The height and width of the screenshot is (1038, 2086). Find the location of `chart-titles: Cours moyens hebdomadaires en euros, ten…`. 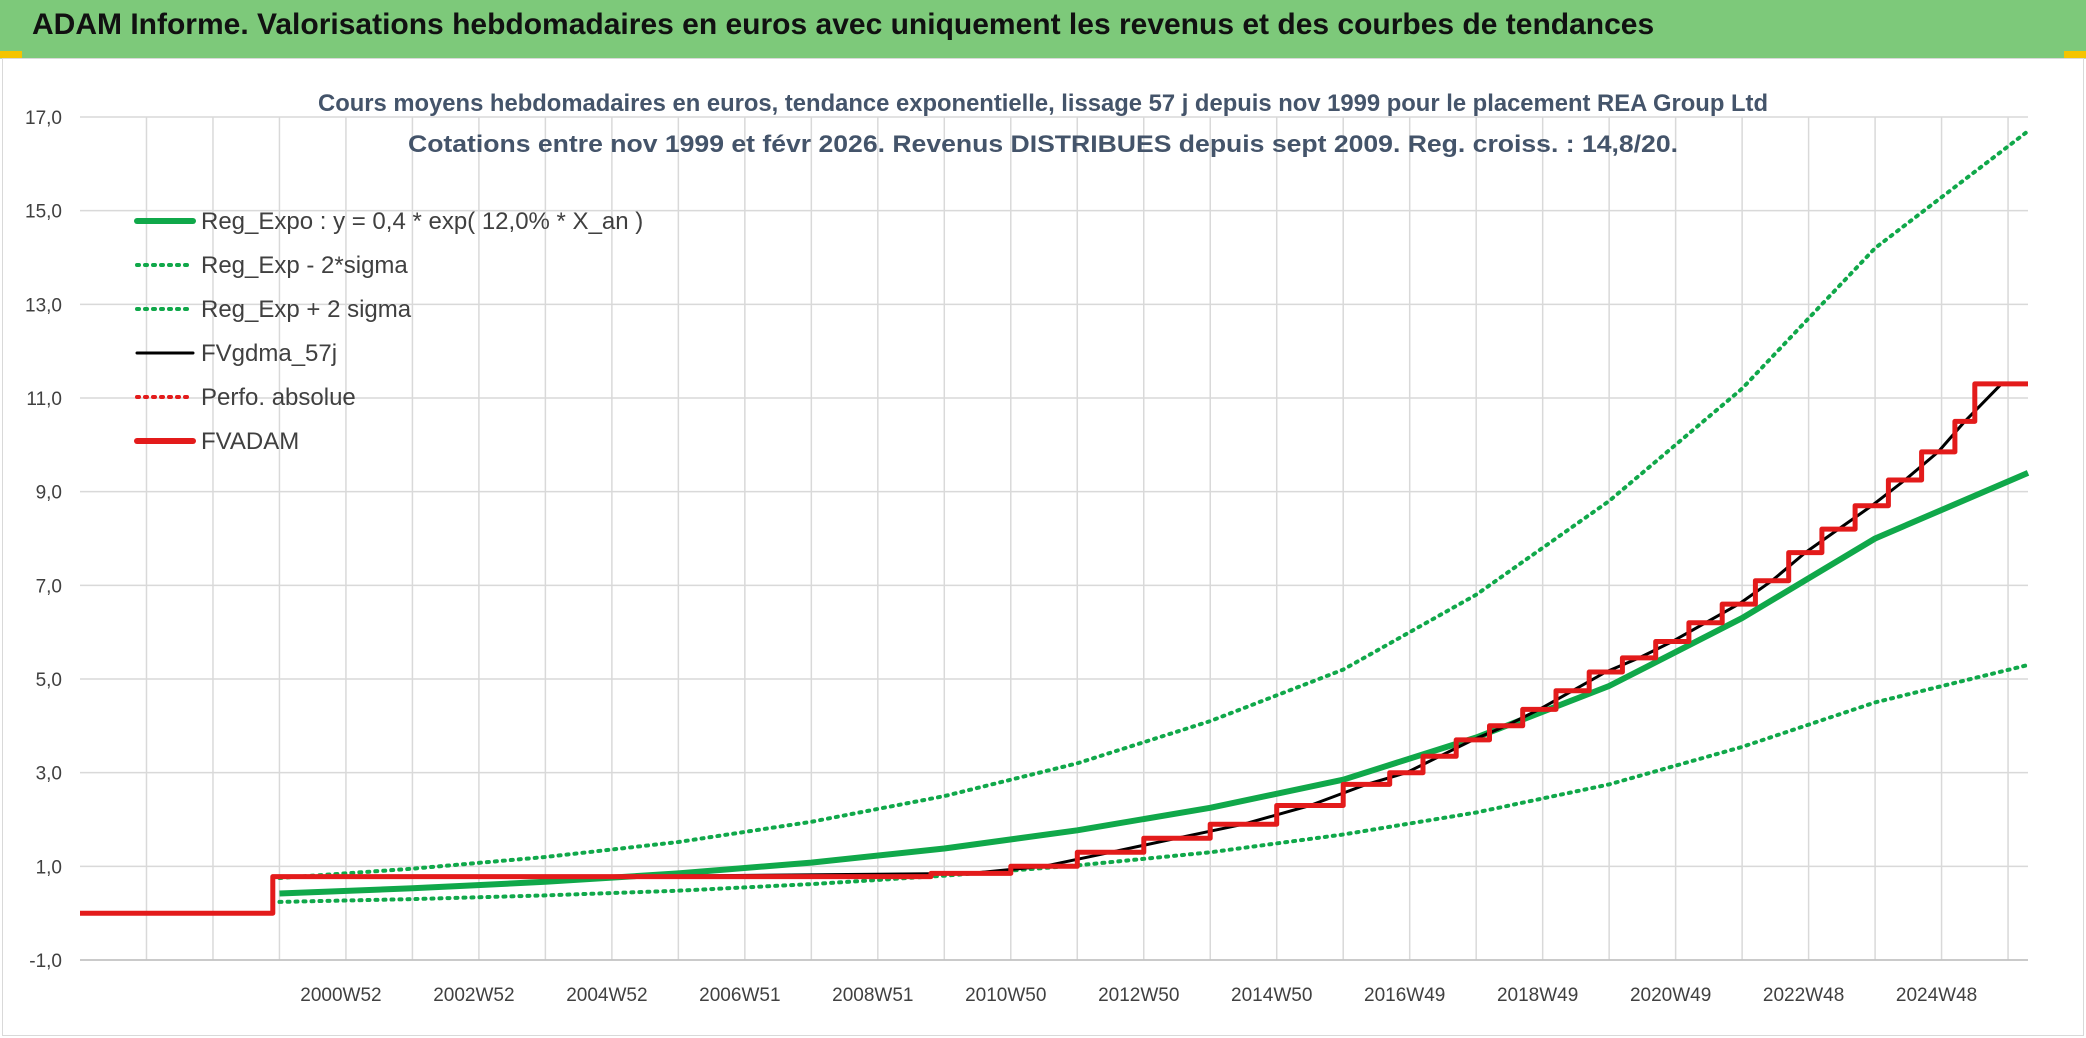

chart-titles: Cours moyens hebdomadaires en euros, ten… is located at coordinates (1043, 124).